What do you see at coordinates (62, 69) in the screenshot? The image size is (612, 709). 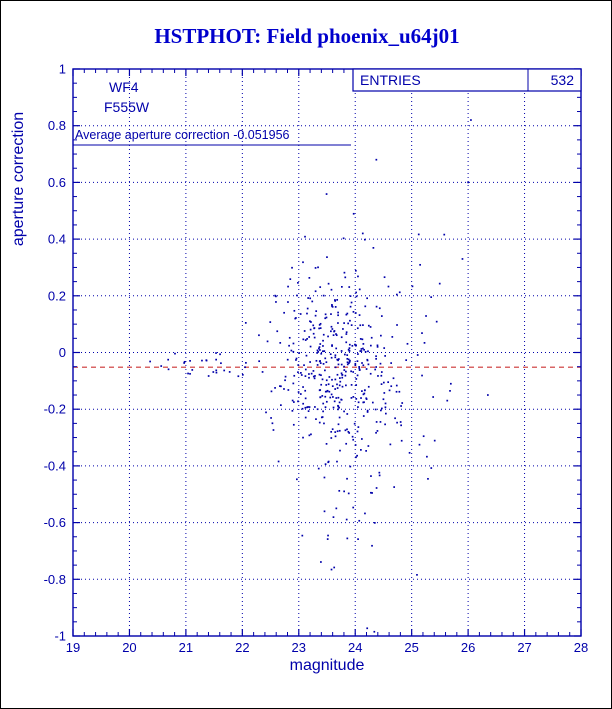 I see `y-tick-label: 1` at bounding box center [62, 69].